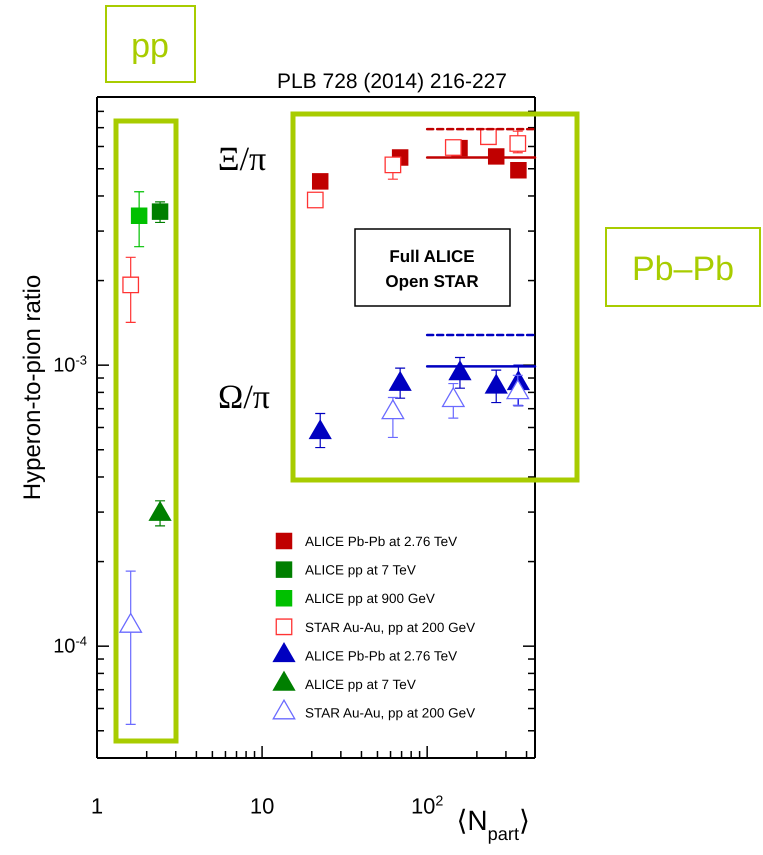 The image size is (763, 855). I want to click on x-tick-label: 10$^{2}$, so click(427, 806).